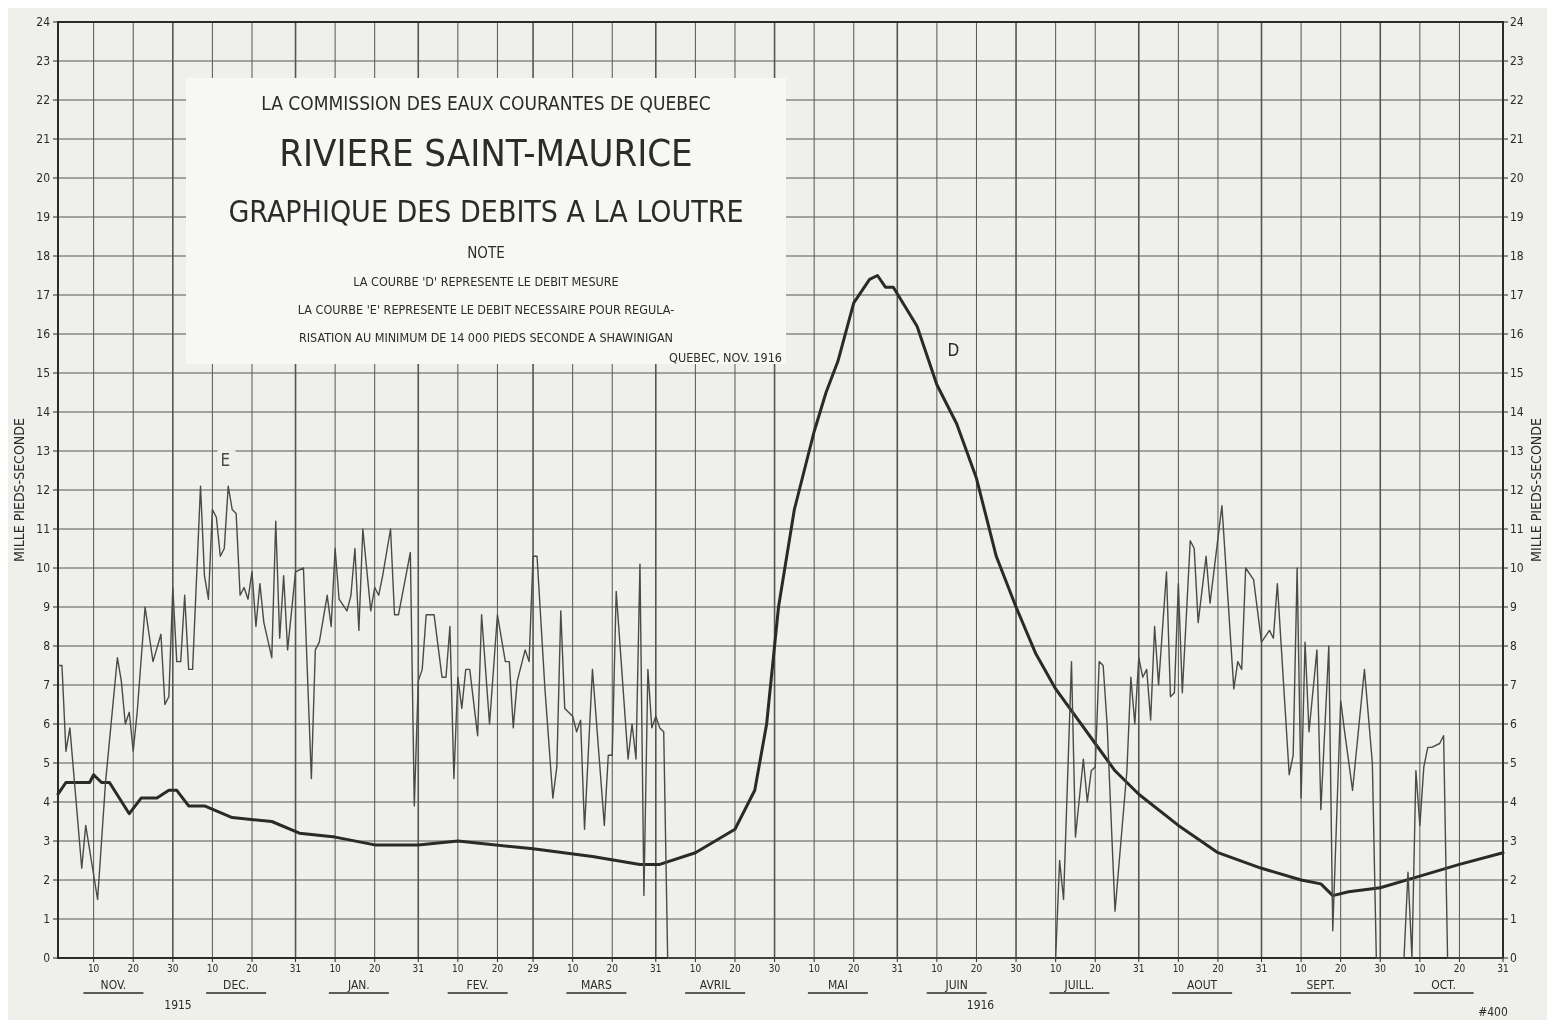 The image size is (1555, 1024). Describe the element at coordinates (1513, 685) in the screenshot. I see `y2-tick-label: 7` at that location.